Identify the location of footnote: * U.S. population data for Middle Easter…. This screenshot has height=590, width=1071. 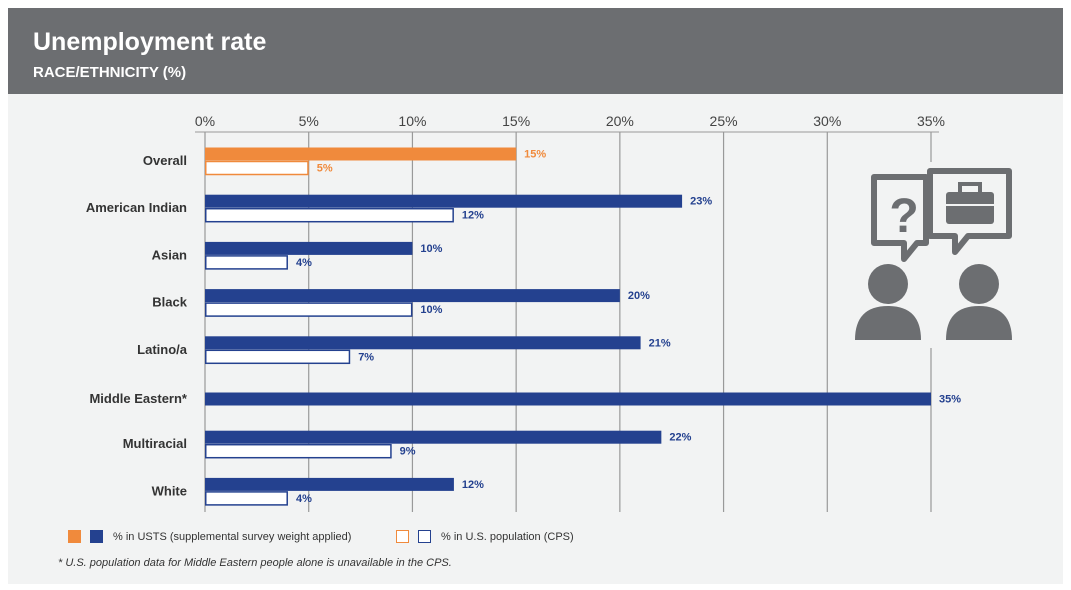
(255, 563).